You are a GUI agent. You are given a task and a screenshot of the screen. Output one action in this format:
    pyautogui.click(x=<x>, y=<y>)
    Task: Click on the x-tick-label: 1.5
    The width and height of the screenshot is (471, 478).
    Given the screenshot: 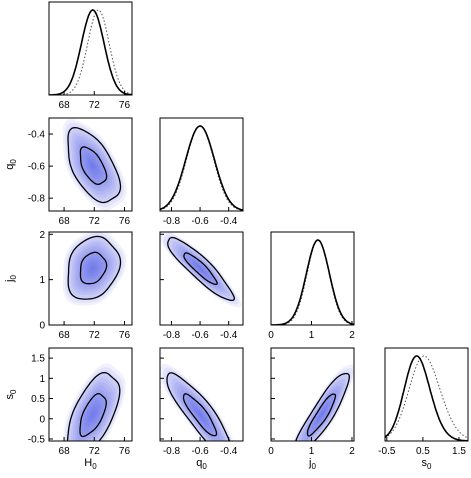 What is the action you would take?
    pyautogui.click(x=459, y=451)
    